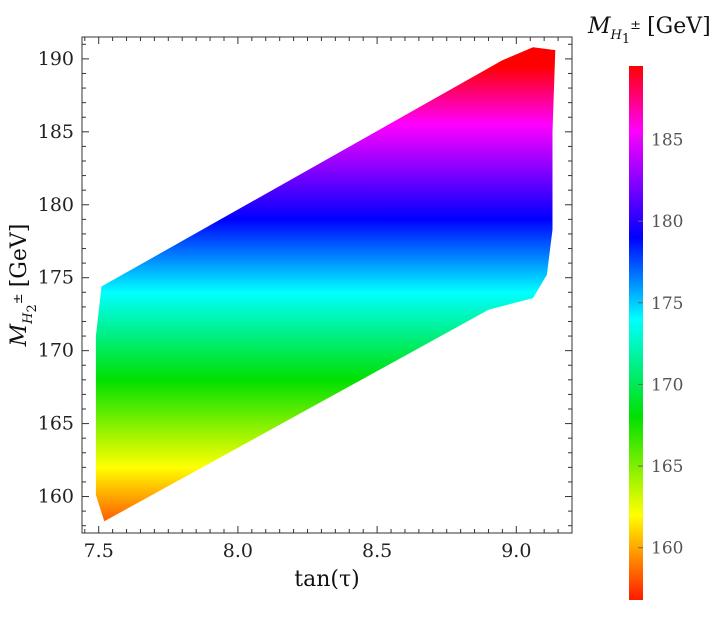 This screenshot has width=724, height=636. Describe the element at coordinates (56, 497) in the screenshot. I see `y-tick-label: 160` at that location.